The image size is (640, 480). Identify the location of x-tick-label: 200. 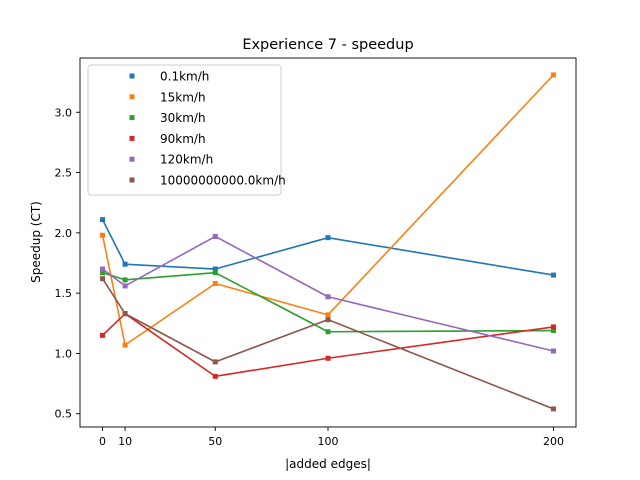
(553, 441).